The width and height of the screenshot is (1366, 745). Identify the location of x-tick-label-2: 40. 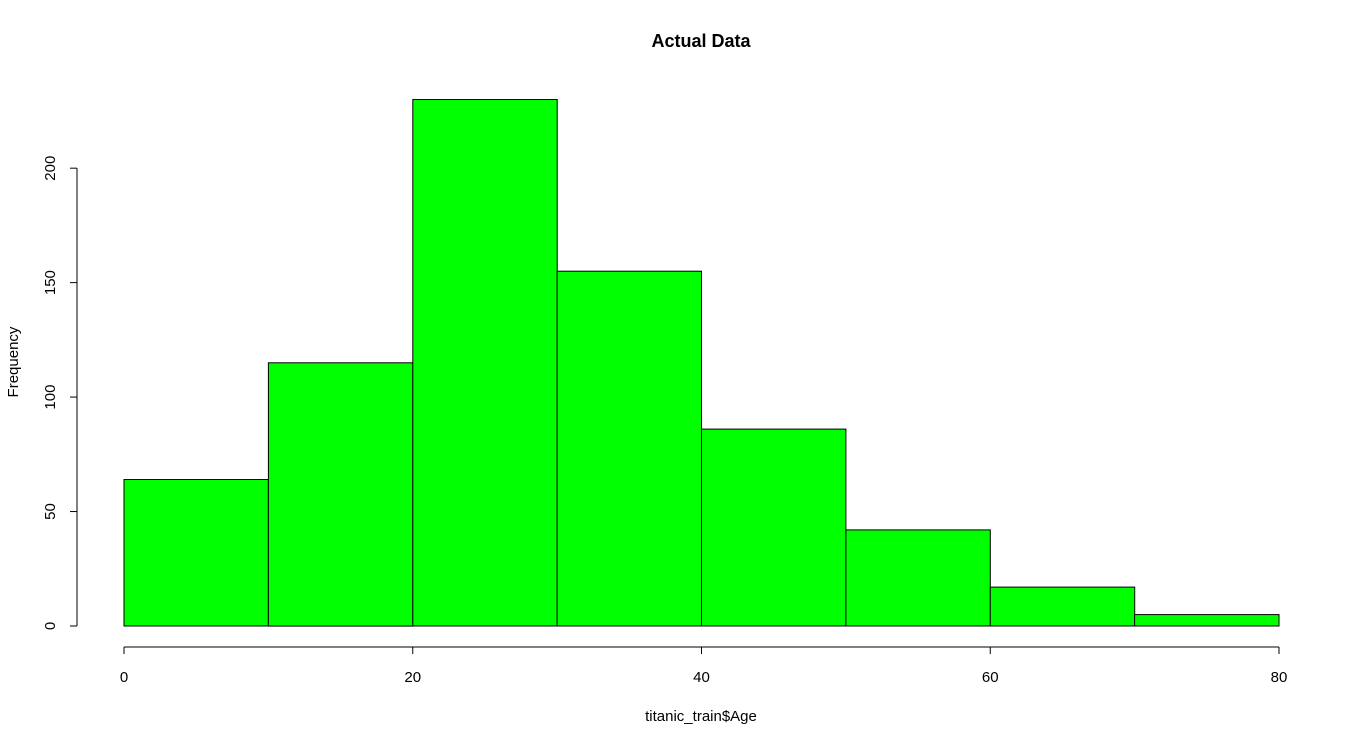
(701, 677).